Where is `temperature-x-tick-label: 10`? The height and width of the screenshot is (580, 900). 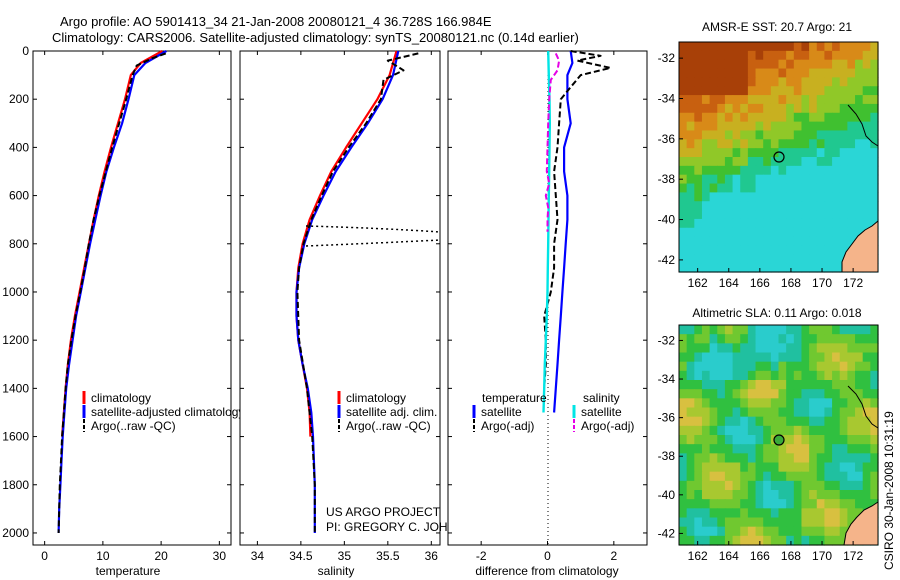 temperature-x-tick-label: 10 is located at coordinates (103, 556).